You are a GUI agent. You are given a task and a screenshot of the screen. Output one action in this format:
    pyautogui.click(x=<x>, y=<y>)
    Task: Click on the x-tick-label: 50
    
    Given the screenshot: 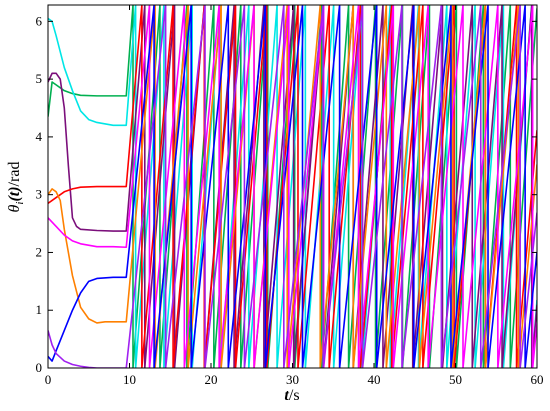 What is the action you would take?
    pyautogui.click(x=455, y=379)
    